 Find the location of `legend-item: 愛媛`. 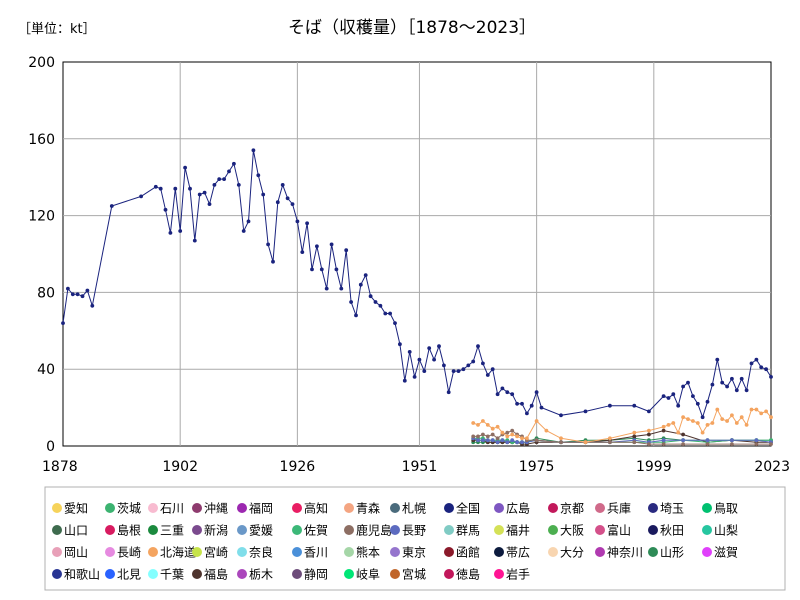

legend-item: 愛媛 is located at coordinates (255, 531).